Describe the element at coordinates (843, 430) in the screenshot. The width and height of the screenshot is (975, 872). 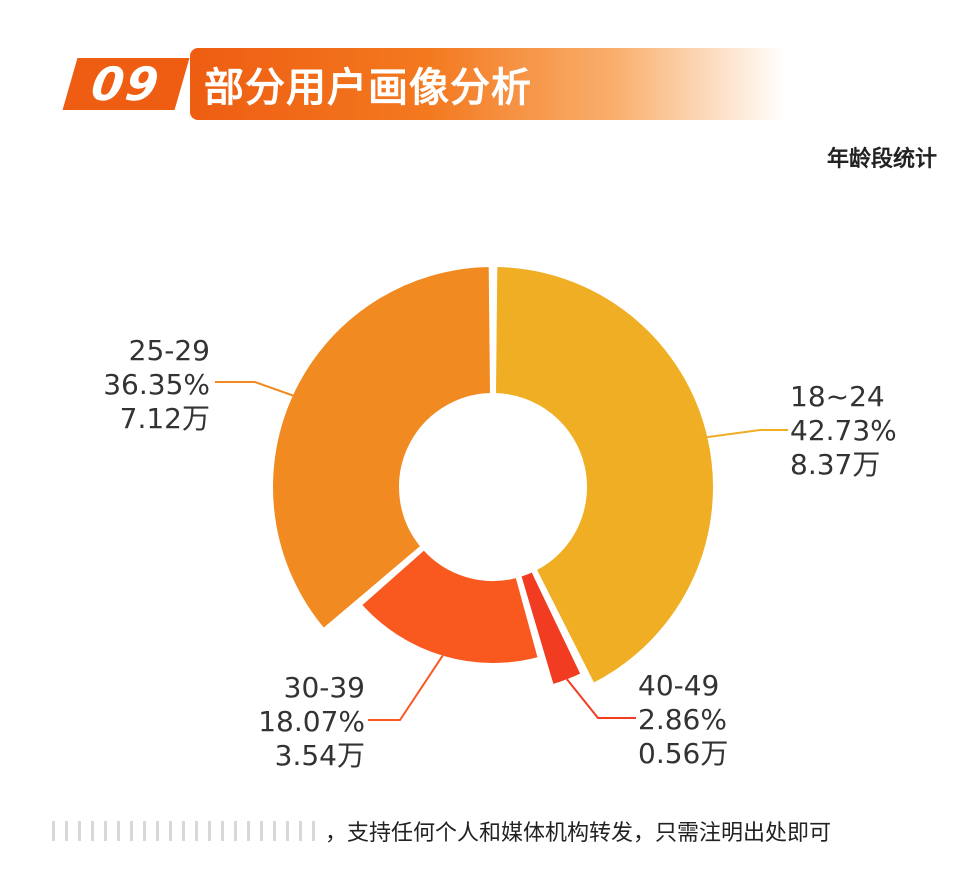
I see `slice-percent-18~24: 42.73%` at that location.